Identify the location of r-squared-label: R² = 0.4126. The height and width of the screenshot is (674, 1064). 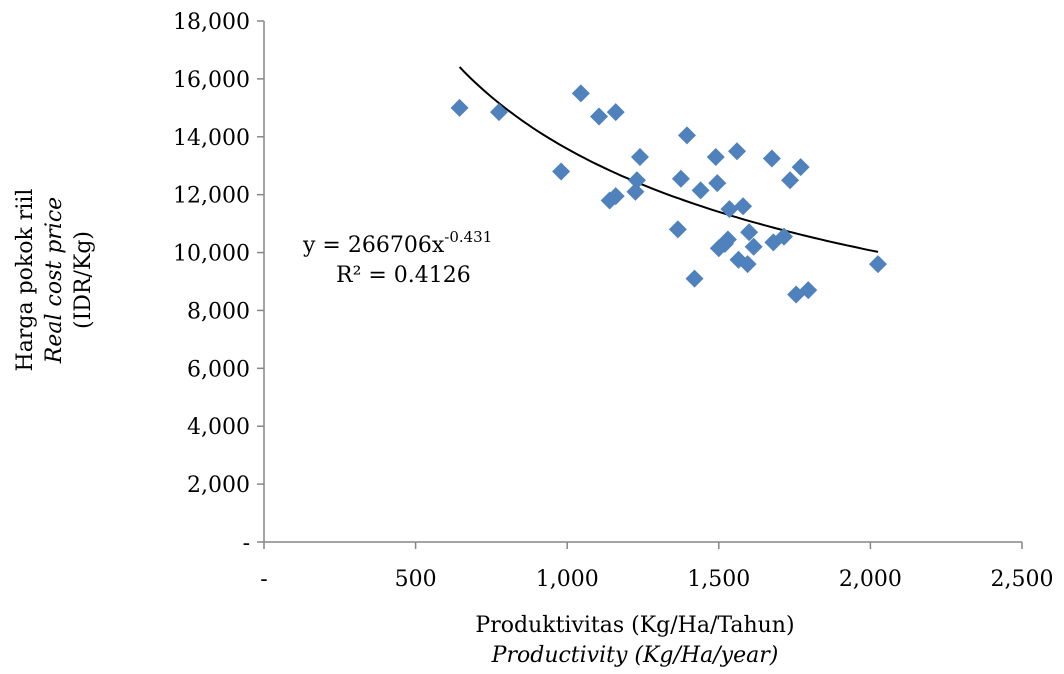
(403, 275).